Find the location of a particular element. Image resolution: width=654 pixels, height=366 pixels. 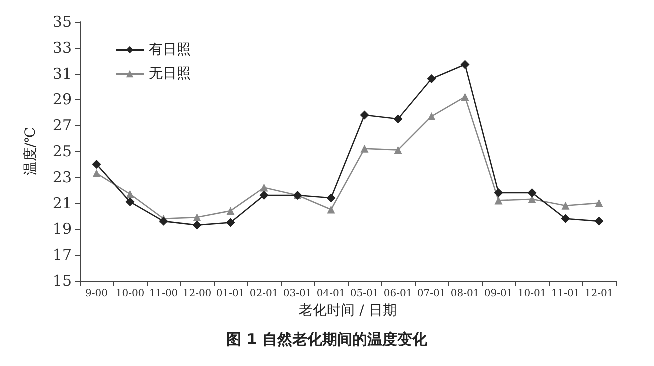

x-tick-label: 06-01 is located at coordinates (398, 294).